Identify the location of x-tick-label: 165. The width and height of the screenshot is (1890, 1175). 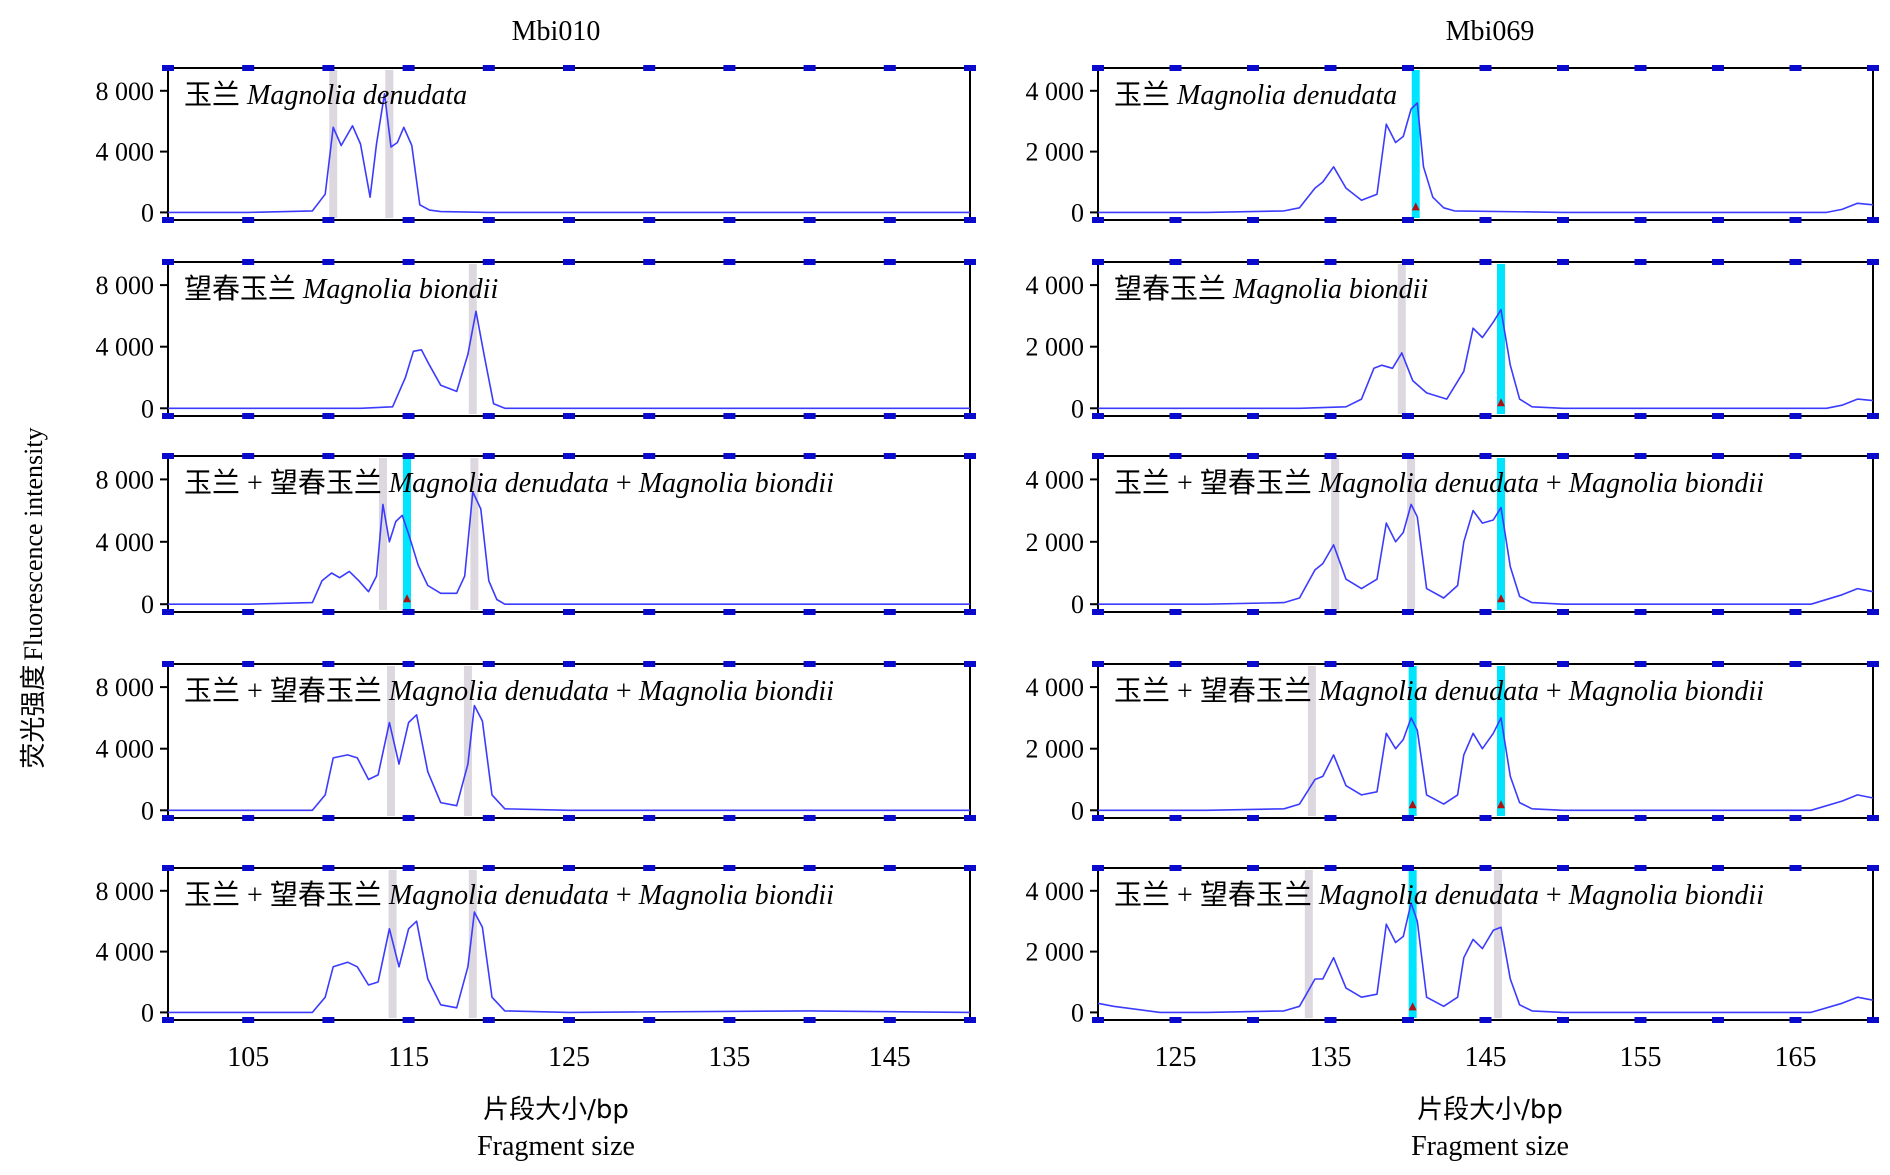
(1796, 1057).